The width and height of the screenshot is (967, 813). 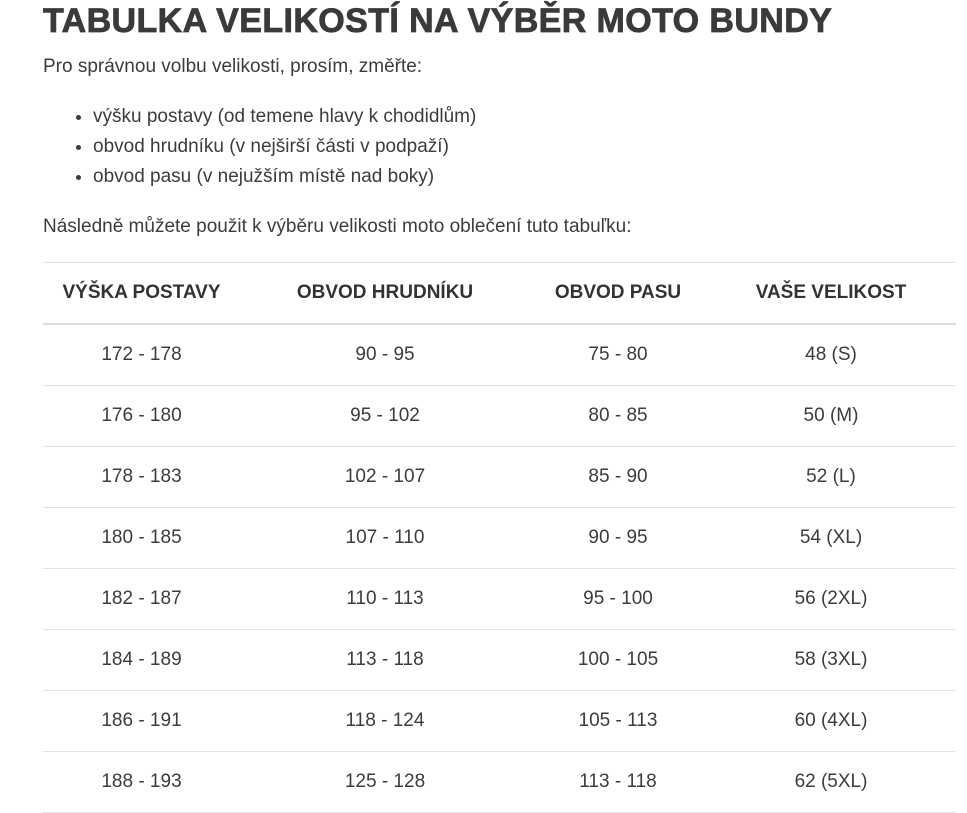 What do you see at coordinates (385, 476) in the screenshot?
I see `cell-chest: 102 - 107` at bounding box center [385, 476].